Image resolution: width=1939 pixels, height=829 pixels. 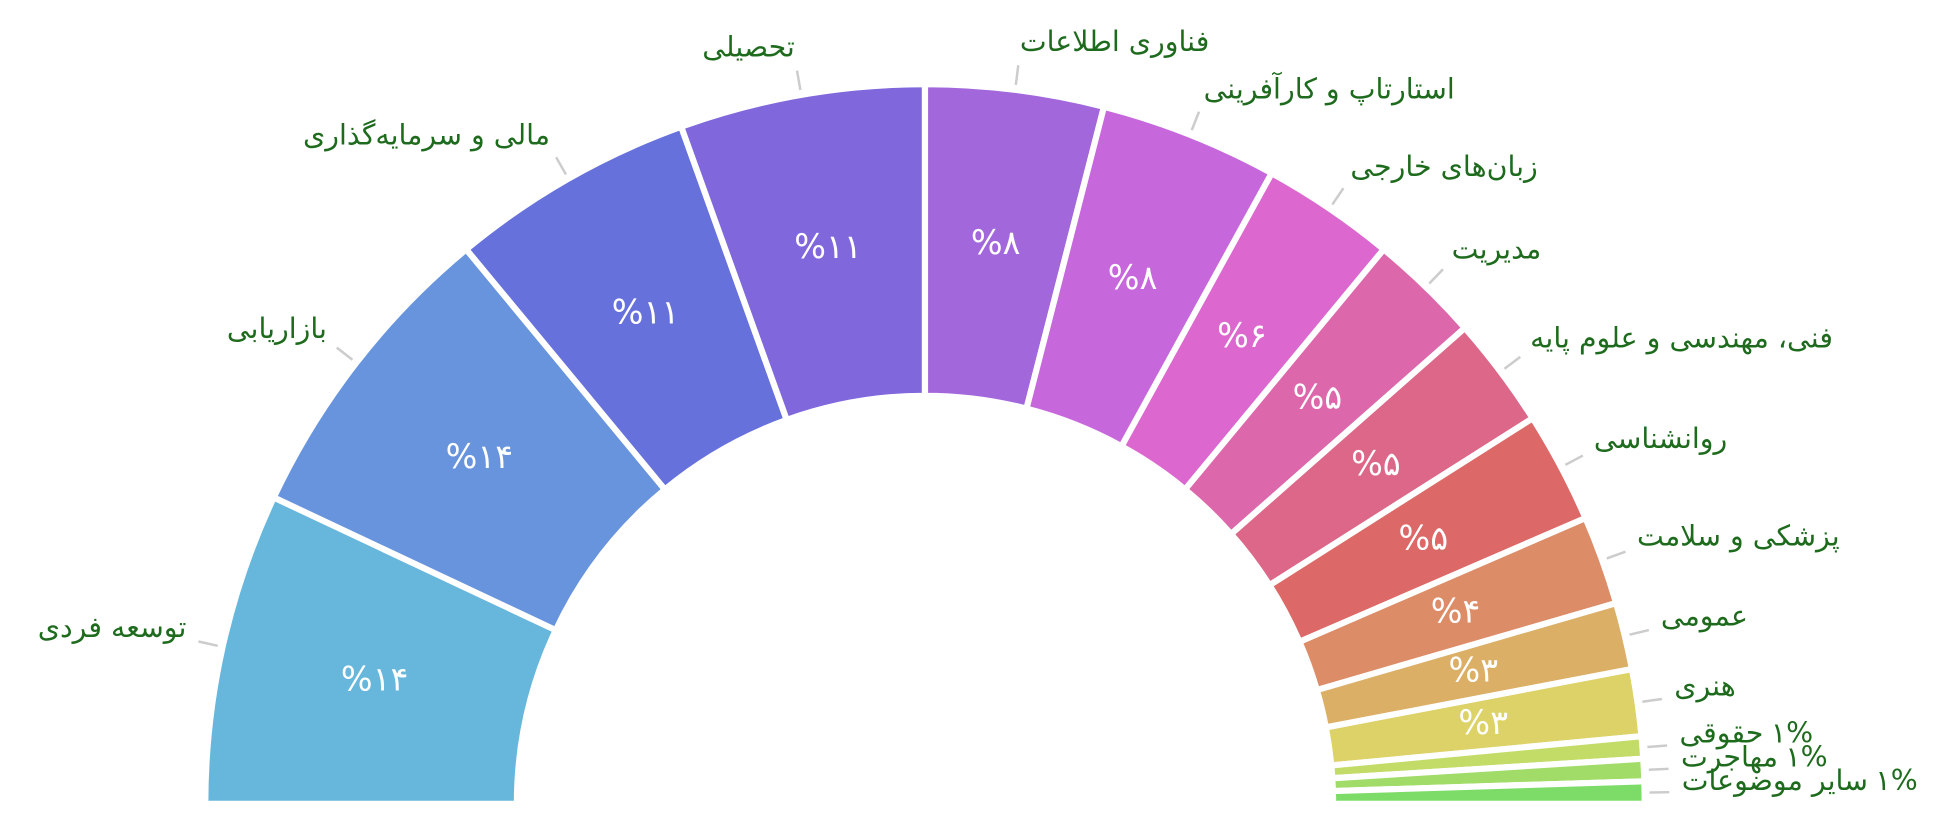 What do you see at coordinates (1896, 780) in the screenshot?
I see `value-label: ۱%` at bounding box center [1896, 780].